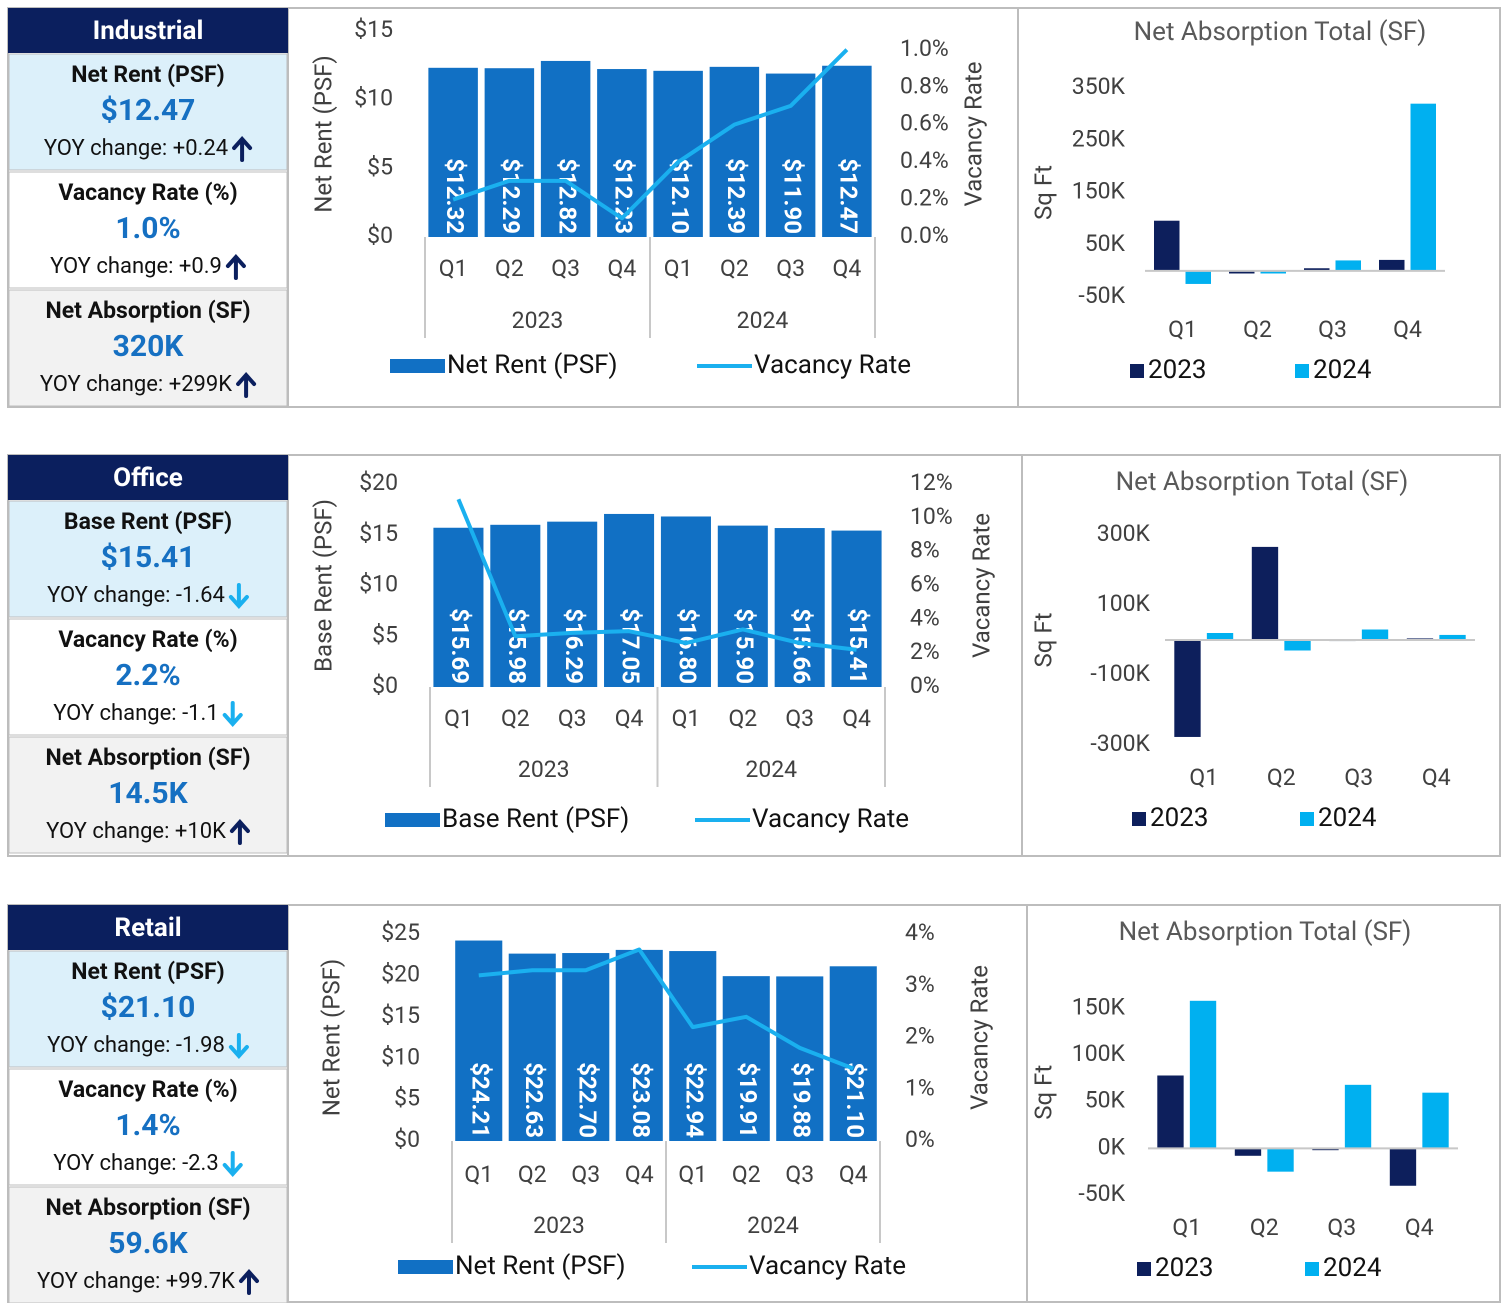  Describe the element at coordinates (373, 98) in the screenshot. I see `y-tick-label: $10` at that location.